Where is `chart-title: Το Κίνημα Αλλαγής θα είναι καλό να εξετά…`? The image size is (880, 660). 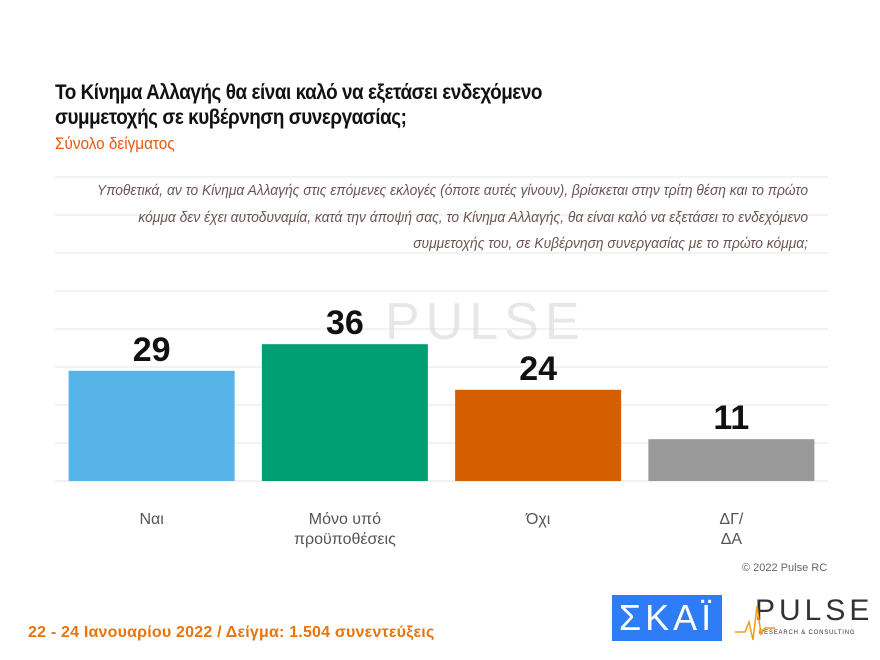 chart-title: Το Κίνημα Αλλαγής θα είναι καλό να εξετά… is located at coordinates (298, 105).